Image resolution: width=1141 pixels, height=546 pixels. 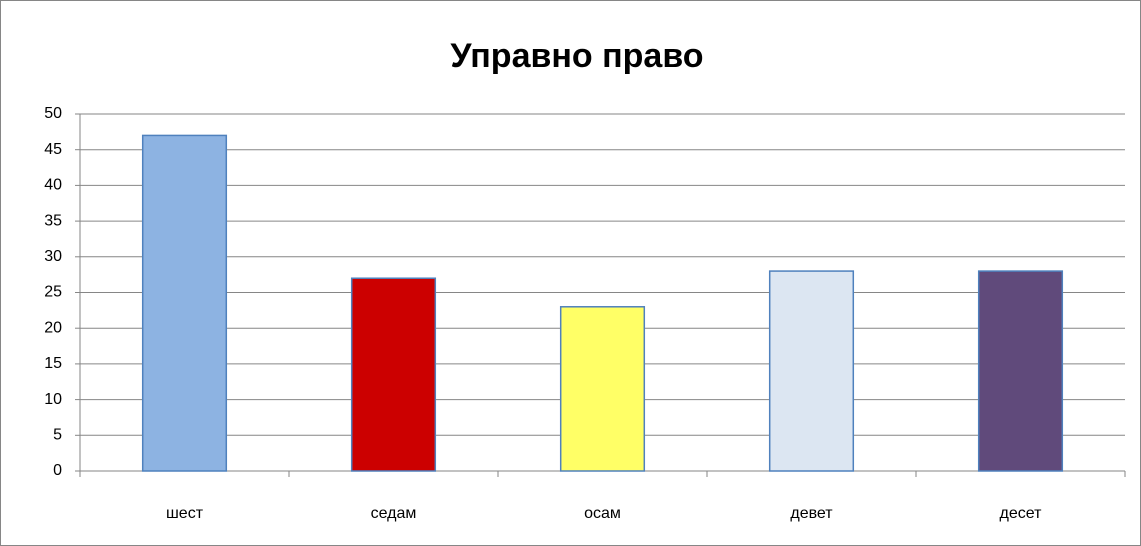 What do you see at coordinates (394, 513) in the screenshot?
I see `x-tick-label: седам` at bounding box center [394, 513].